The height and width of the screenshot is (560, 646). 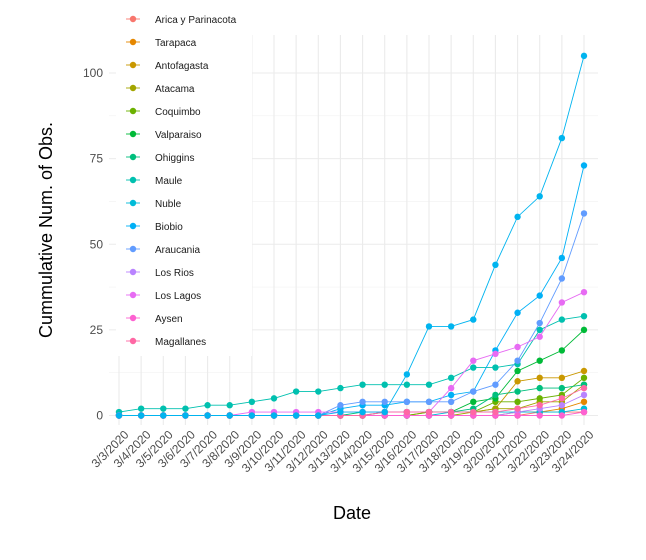 I want to click on legend-label: Magallanes, so click(x=180, y=342).